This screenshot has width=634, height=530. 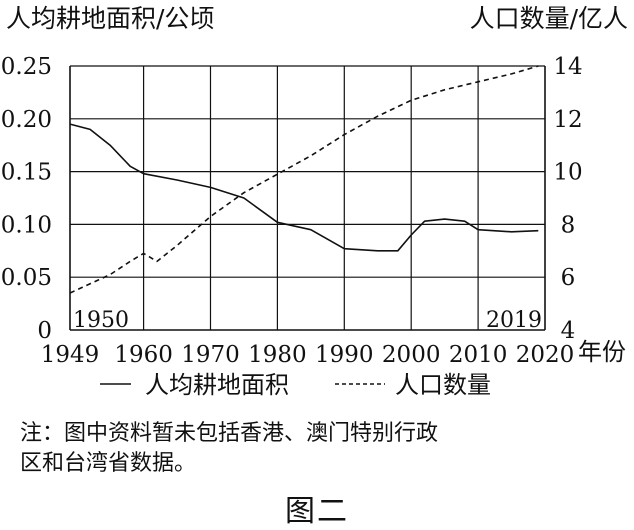 What do you see at coordinates (567, 173) in the screenshot?
I see `y-right-tick-label: 10` at bounding box center [567, 173].